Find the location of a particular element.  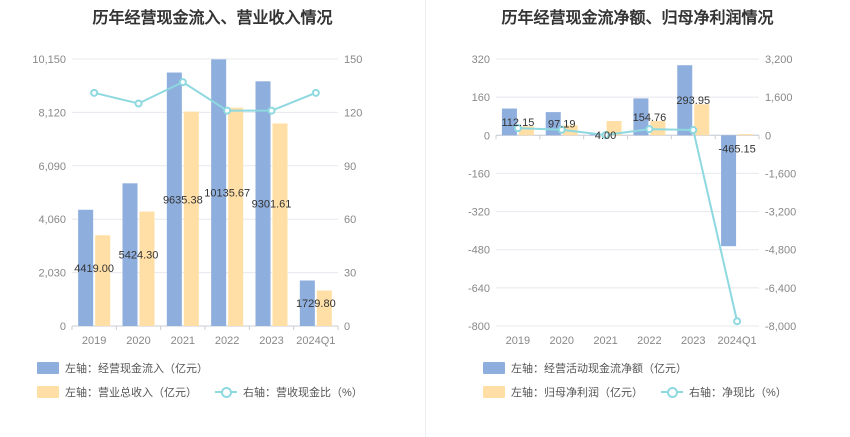

data-label: 5424.30 is located at coordinates (139, 256).